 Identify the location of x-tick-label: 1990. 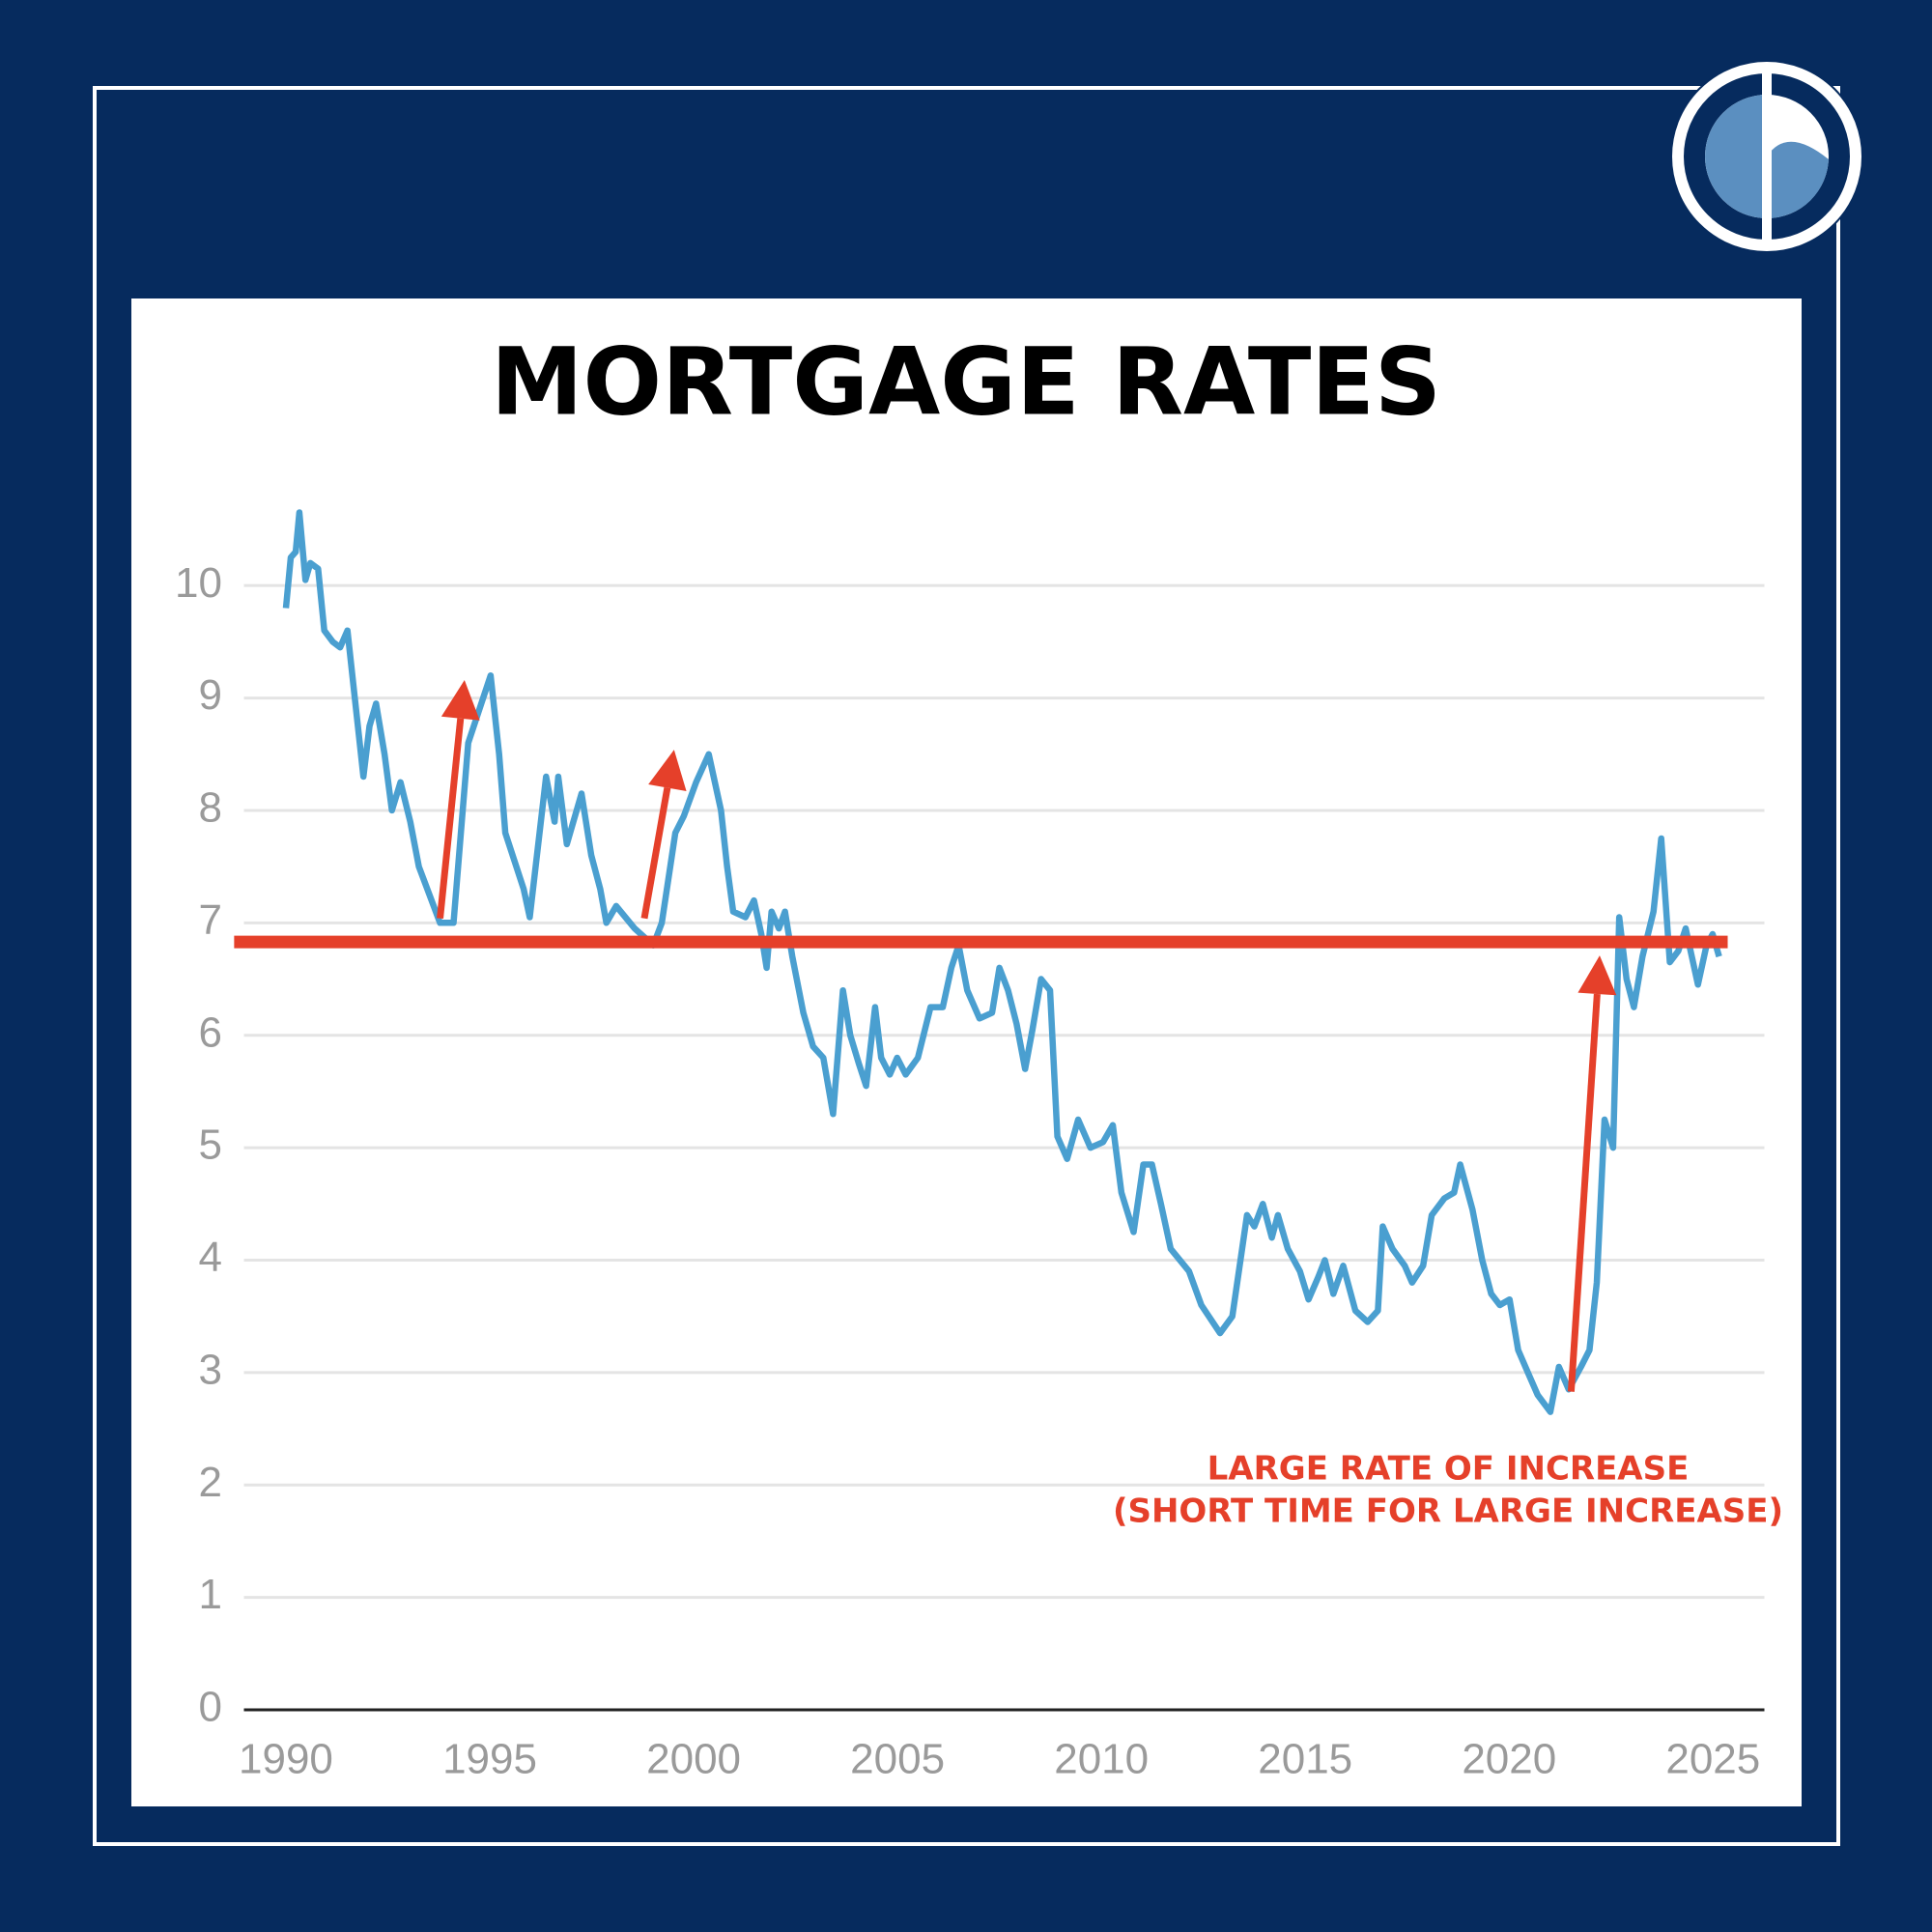
(286, 1759).